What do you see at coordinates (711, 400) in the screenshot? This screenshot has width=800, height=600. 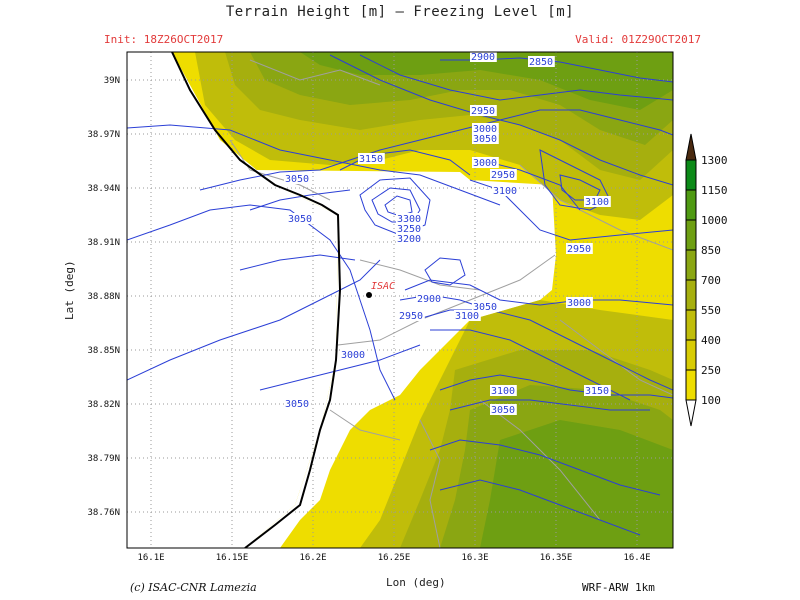 I see `colorbar-level-label: 100` at bounding box center [711, 400].